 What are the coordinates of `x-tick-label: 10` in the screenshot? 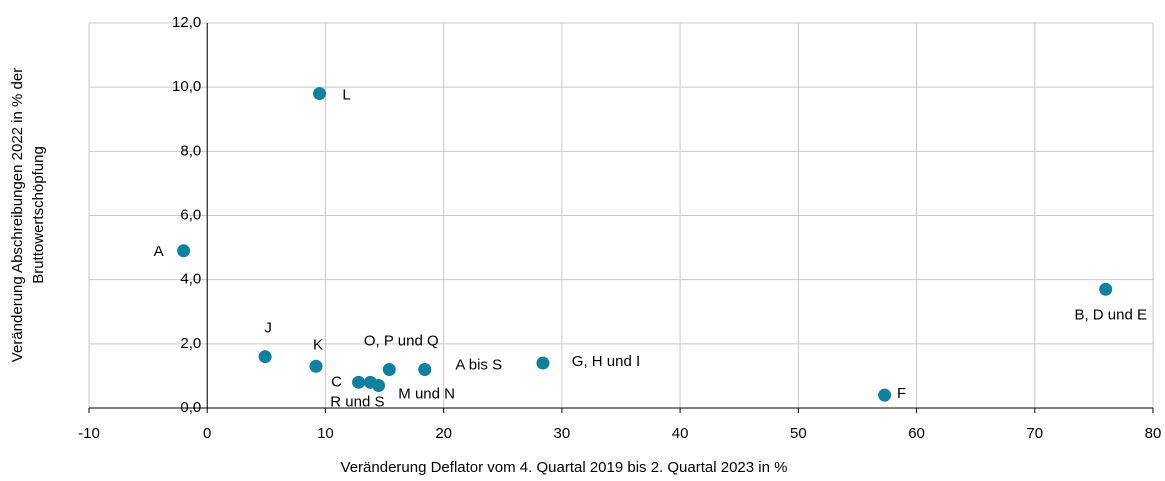 It's located at (325, 433).